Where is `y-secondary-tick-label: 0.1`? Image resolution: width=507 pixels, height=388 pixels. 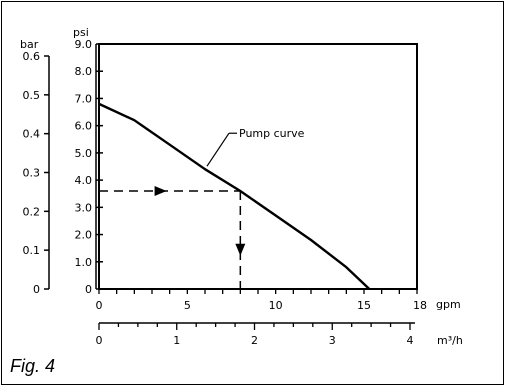
y-secondary-tick-label: 0.1 is located at coordinates (32, 250).